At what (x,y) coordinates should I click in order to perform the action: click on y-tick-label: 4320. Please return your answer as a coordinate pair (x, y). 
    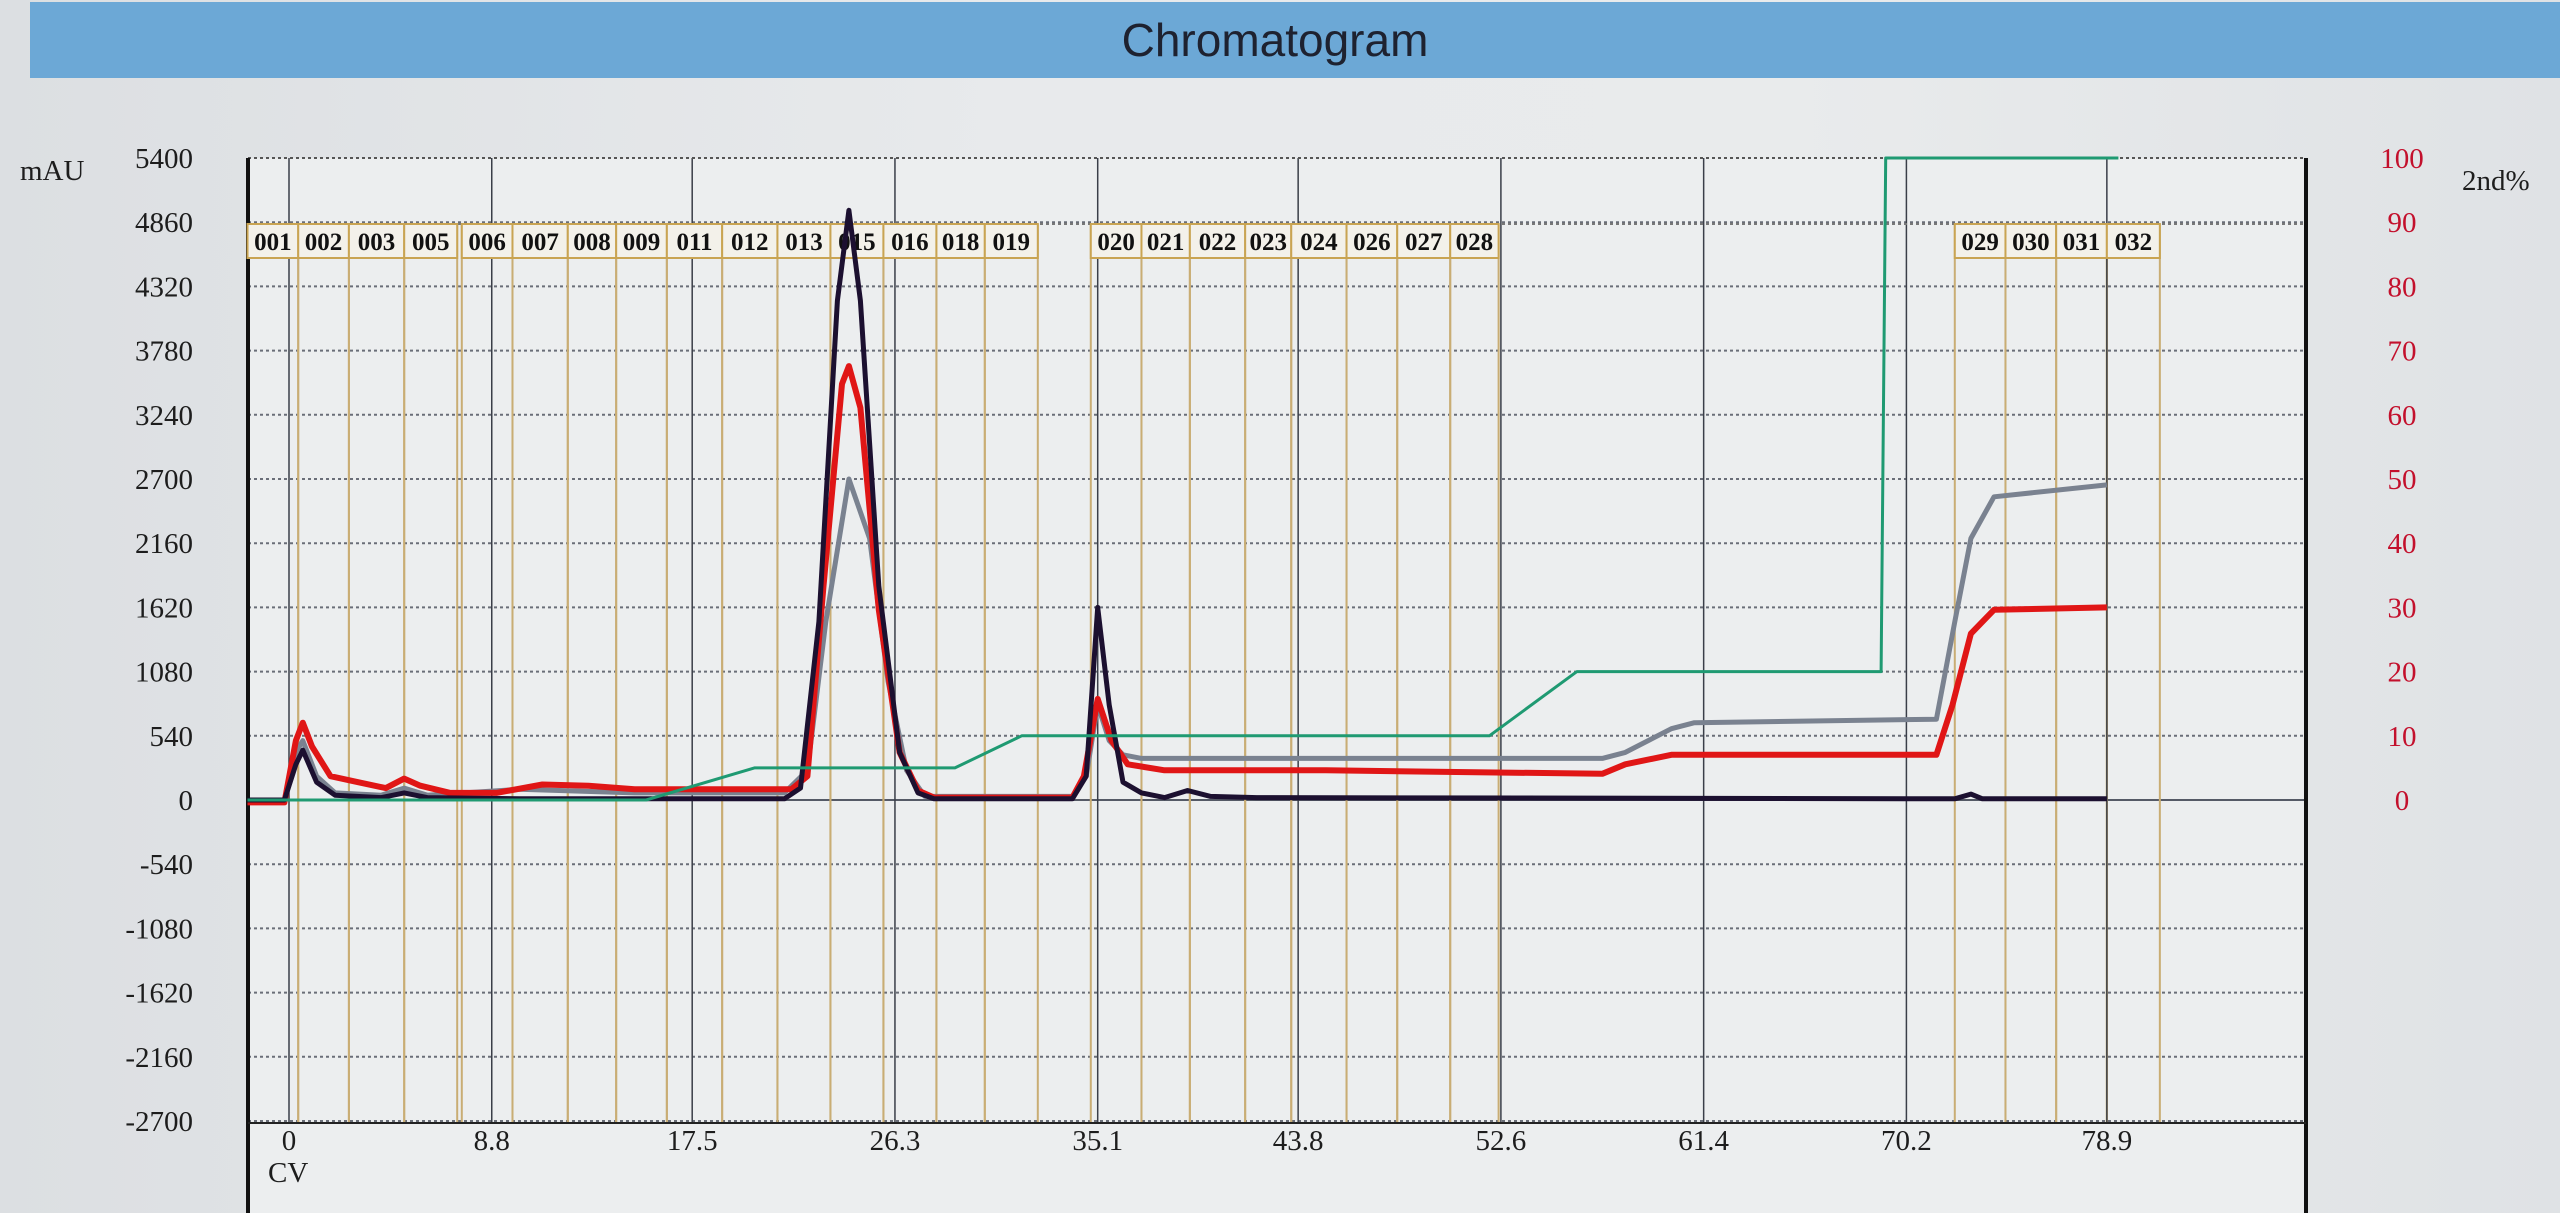
    Looking at the image, I should click on (164, 287).